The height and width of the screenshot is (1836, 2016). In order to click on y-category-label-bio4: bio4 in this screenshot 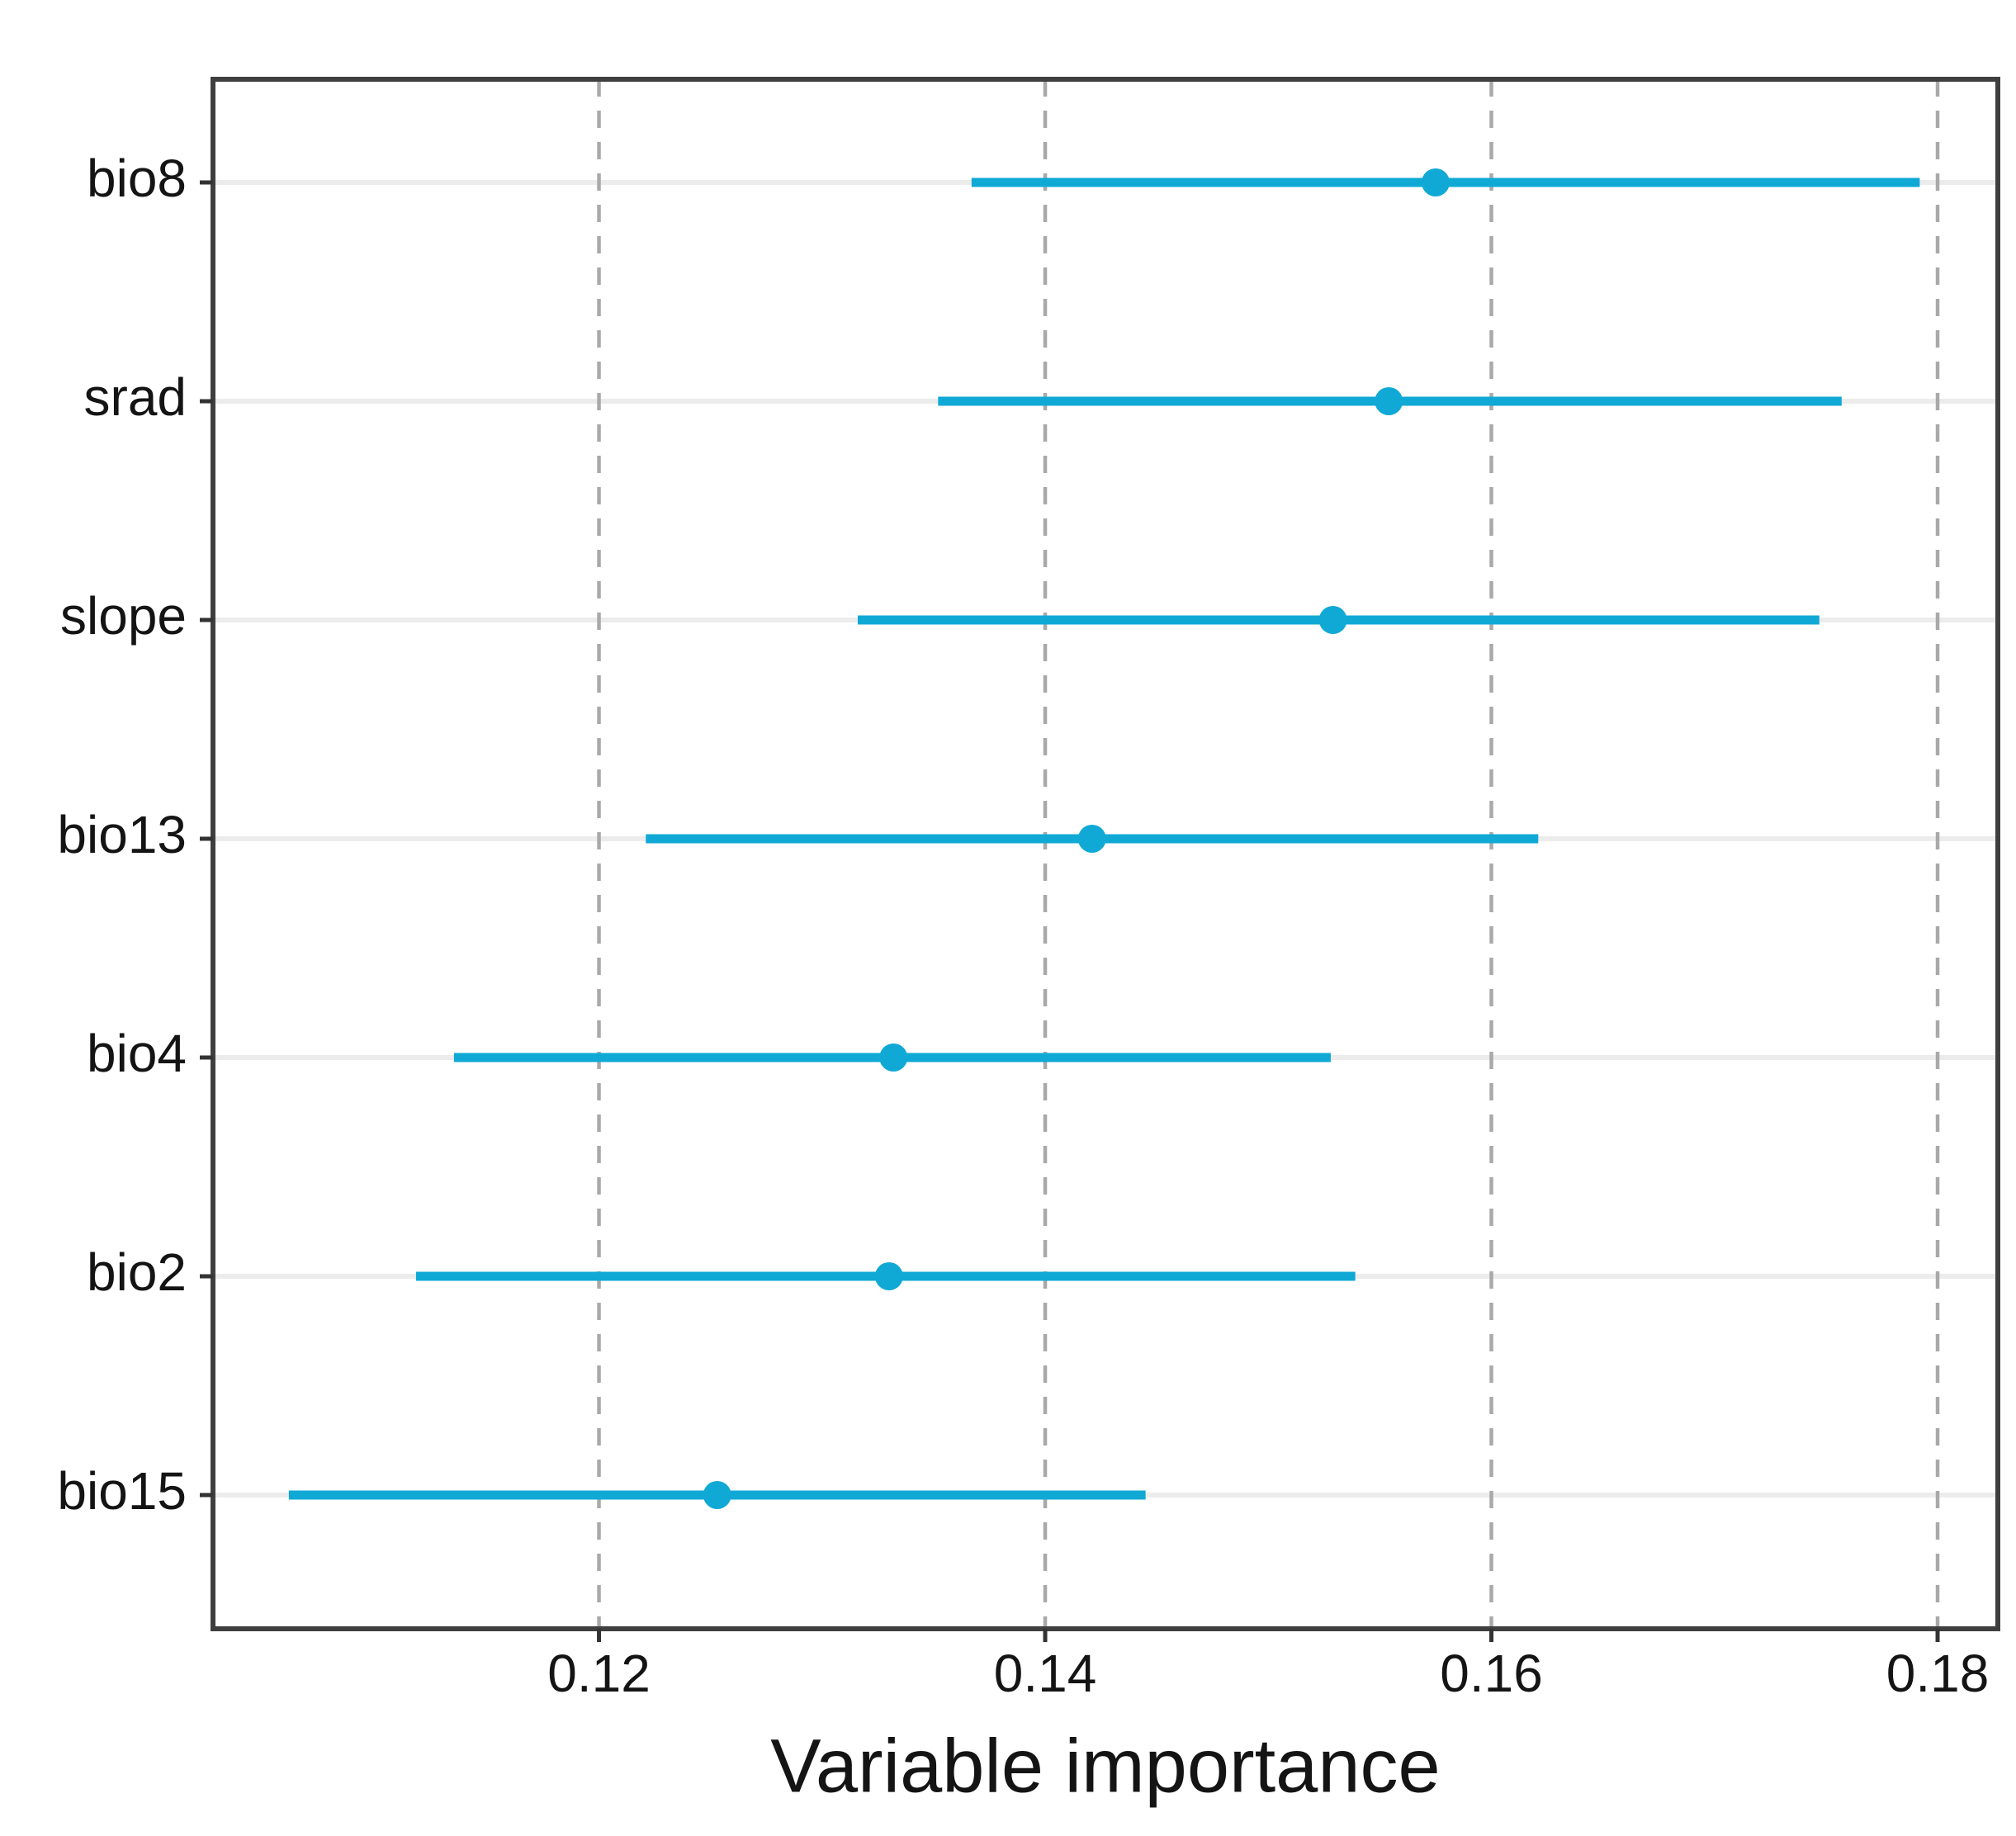, I will do `click(137, 1053)`.